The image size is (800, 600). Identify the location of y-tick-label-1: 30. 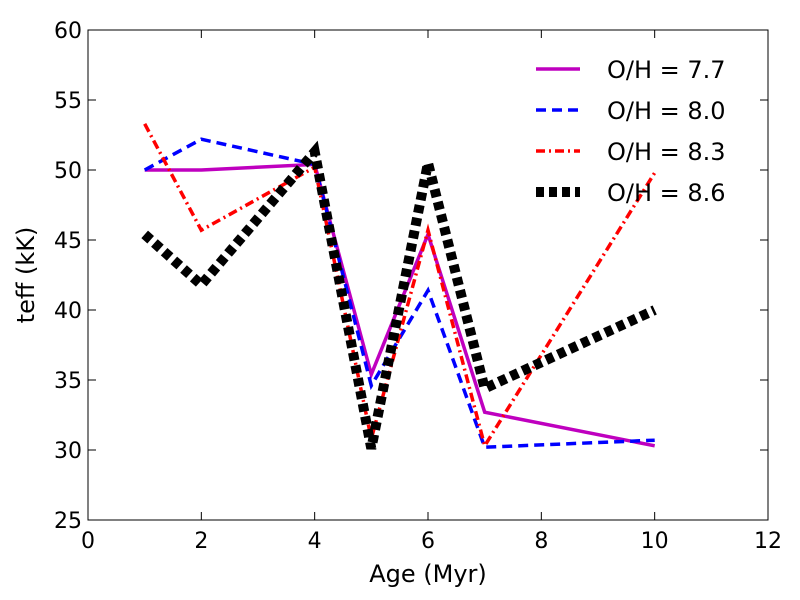
(68, 451).